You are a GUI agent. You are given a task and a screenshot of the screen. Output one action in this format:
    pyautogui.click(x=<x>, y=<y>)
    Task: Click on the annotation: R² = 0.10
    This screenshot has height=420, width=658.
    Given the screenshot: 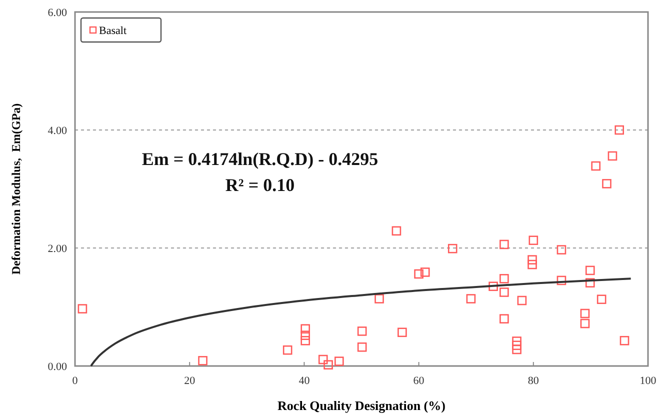 What is the action you would take?
    pyautogui.click(x=260, y=185)
    